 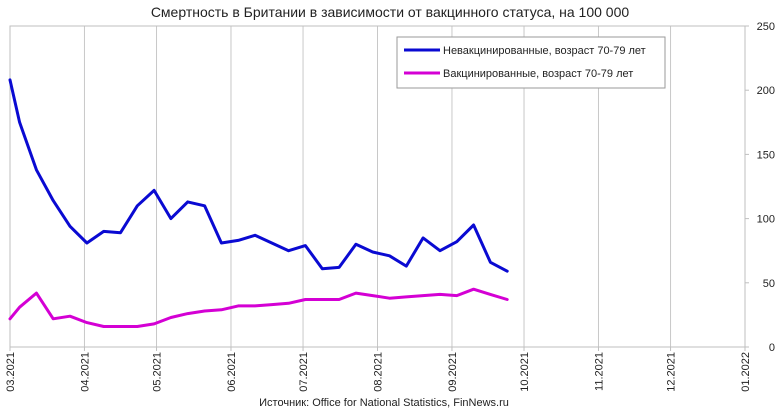 What do you see at coordinates (158, 372) in the screenshot?
I see `x-tick-label: 05.2021` at bounding box center [158, 372].